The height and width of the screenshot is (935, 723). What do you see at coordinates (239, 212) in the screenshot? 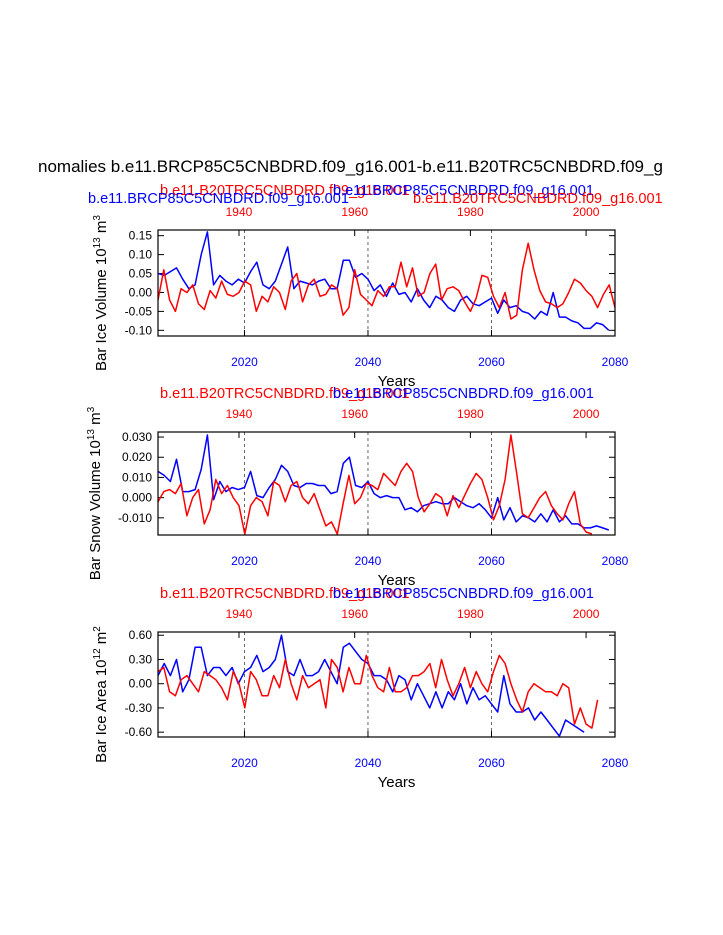
I see `panel1-xtick-label-top: 1940` at bounding box center [239, 212].